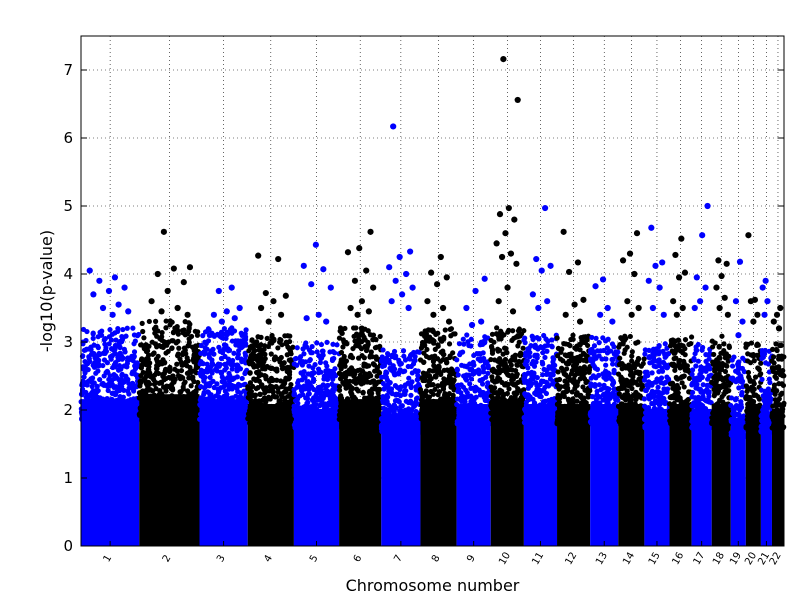  Describe the element at coordinates (110, 472) in the screenshot. I see `chromosome-1-bulk` at that location.